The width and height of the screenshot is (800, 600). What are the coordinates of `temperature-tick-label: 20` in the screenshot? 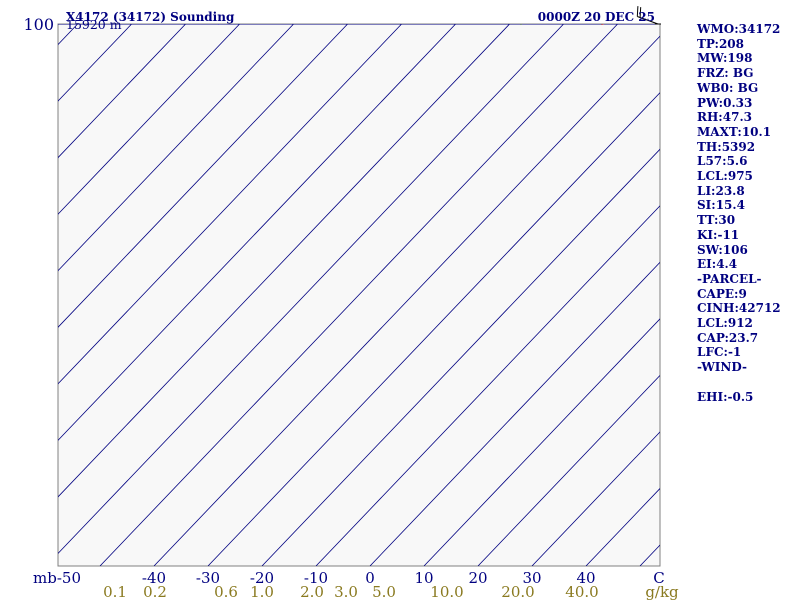 It's located at (477, 578).